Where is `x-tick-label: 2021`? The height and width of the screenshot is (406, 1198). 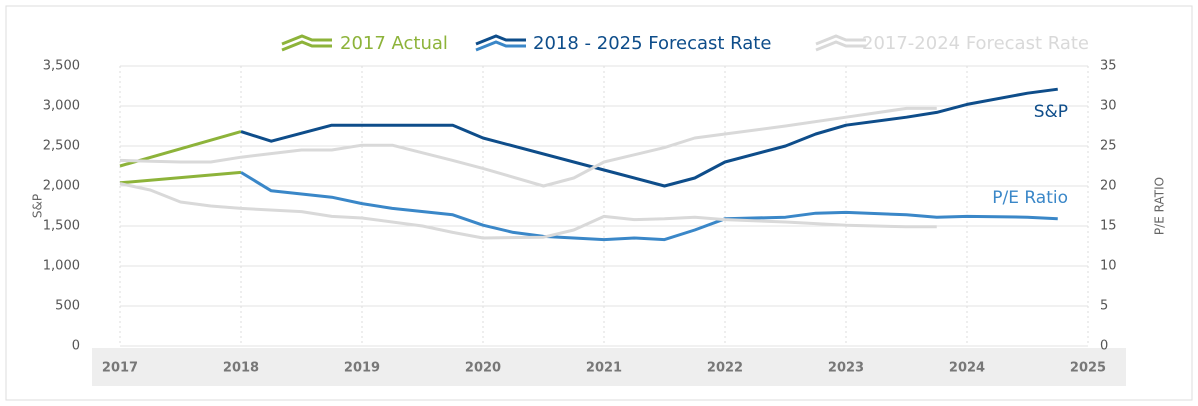
x-tick-label: 2021 is located at coordinates (604, 368).